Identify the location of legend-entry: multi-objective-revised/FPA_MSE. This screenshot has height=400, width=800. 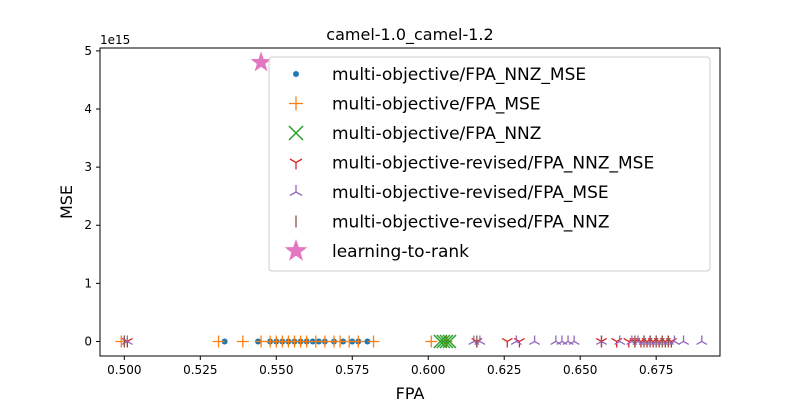
(449, 193).